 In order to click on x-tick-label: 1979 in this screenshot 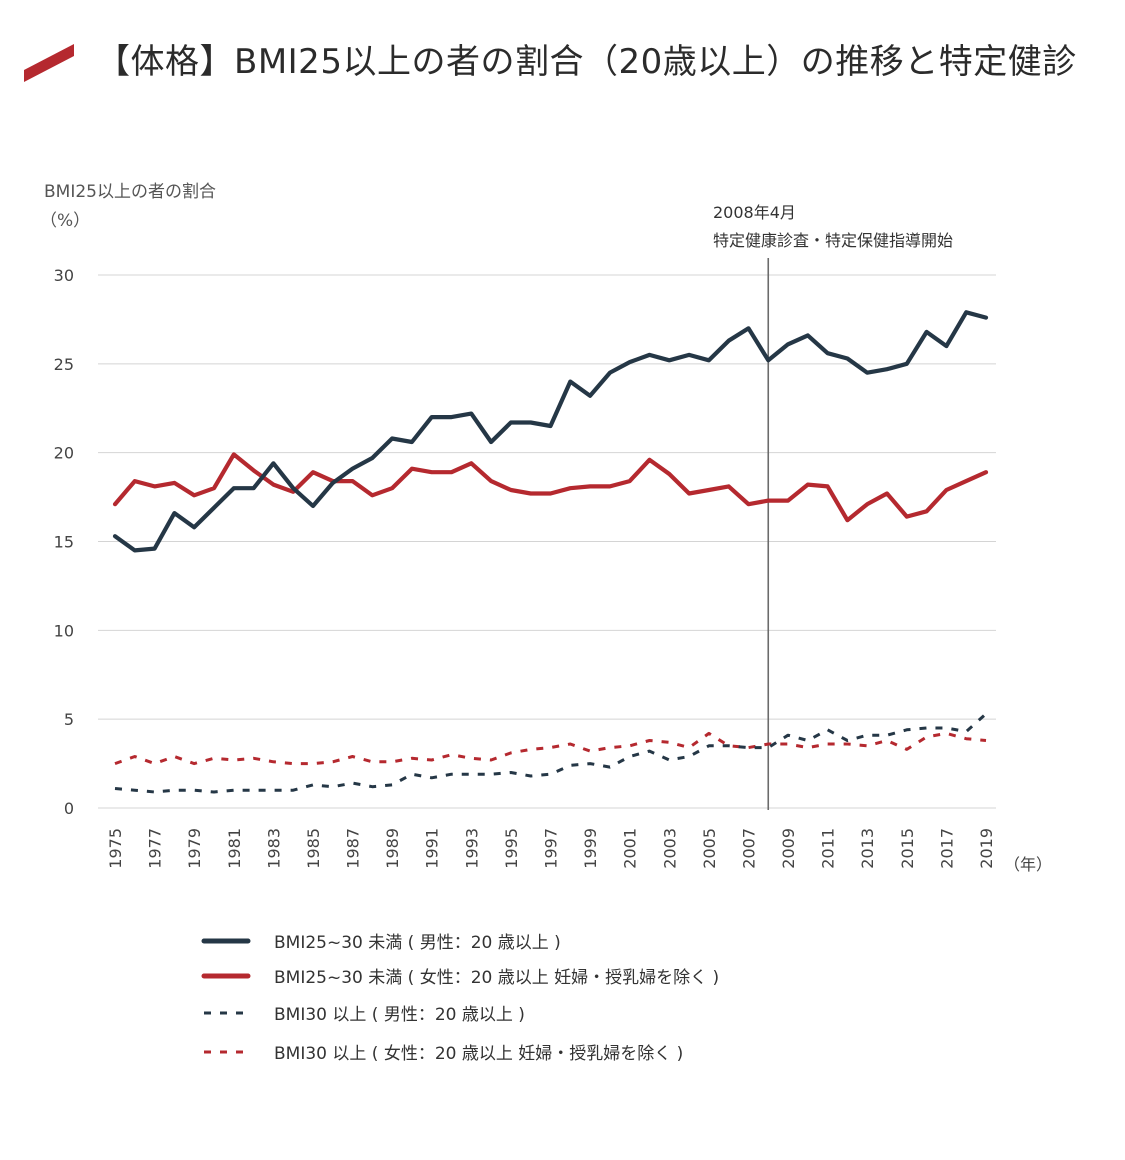, I will do `click(194, 848)`.